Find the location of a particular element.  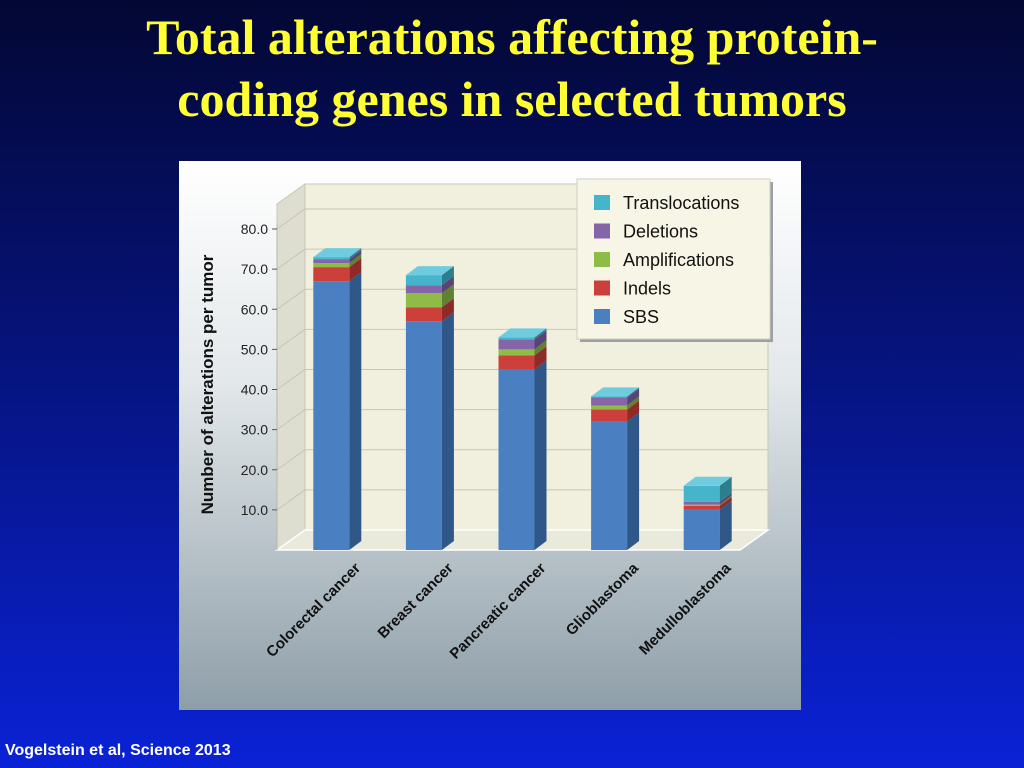

bar-stack-colorectal-cancer is located at coordinates (337, 399).